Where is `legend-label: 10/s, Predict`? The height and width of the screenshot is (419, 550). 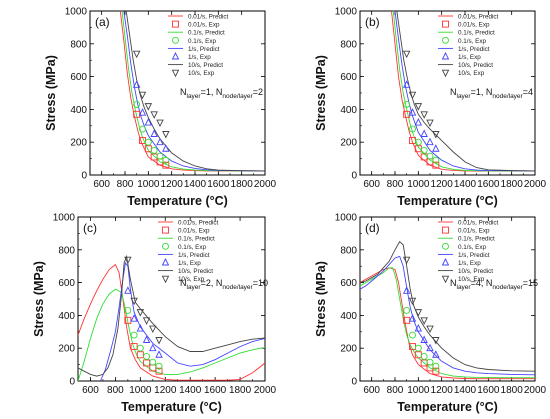
legend-label: 10/s, Predict is located at coordinates (195, 271).